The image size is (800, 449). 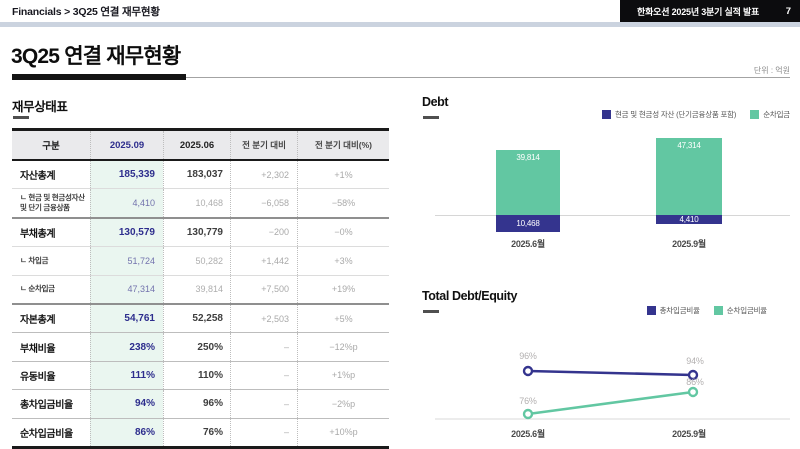 I want to click on row-label: ㄴ 현금 및 현금성자산 및 단기 금융상품, so click(x=52, y=203).